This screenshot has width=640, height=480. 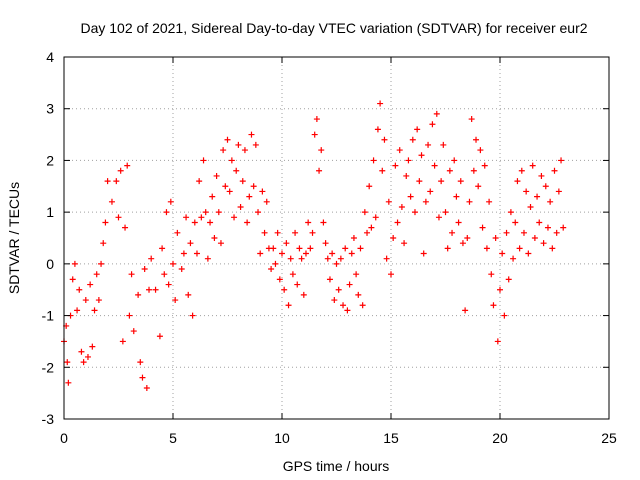 What do you see at coordinates (48, 419) in the screenshot?
I see `y-tick-label: -3` at bounding box center [48, 419].